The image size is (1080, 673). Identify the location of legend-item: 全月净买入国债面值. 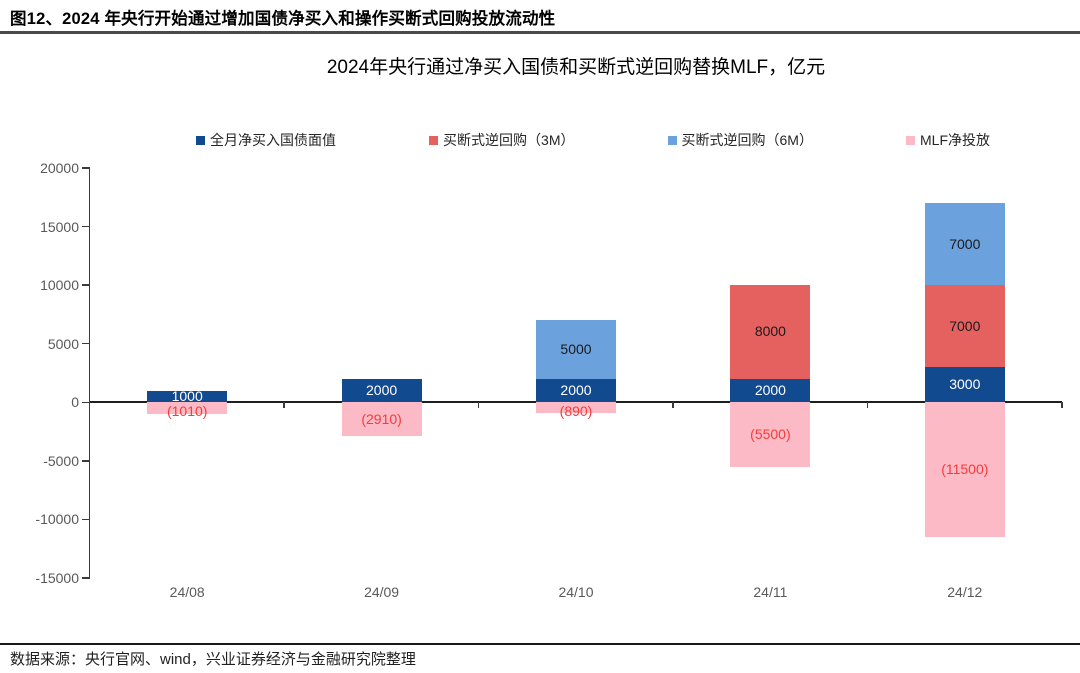
(266, 140).